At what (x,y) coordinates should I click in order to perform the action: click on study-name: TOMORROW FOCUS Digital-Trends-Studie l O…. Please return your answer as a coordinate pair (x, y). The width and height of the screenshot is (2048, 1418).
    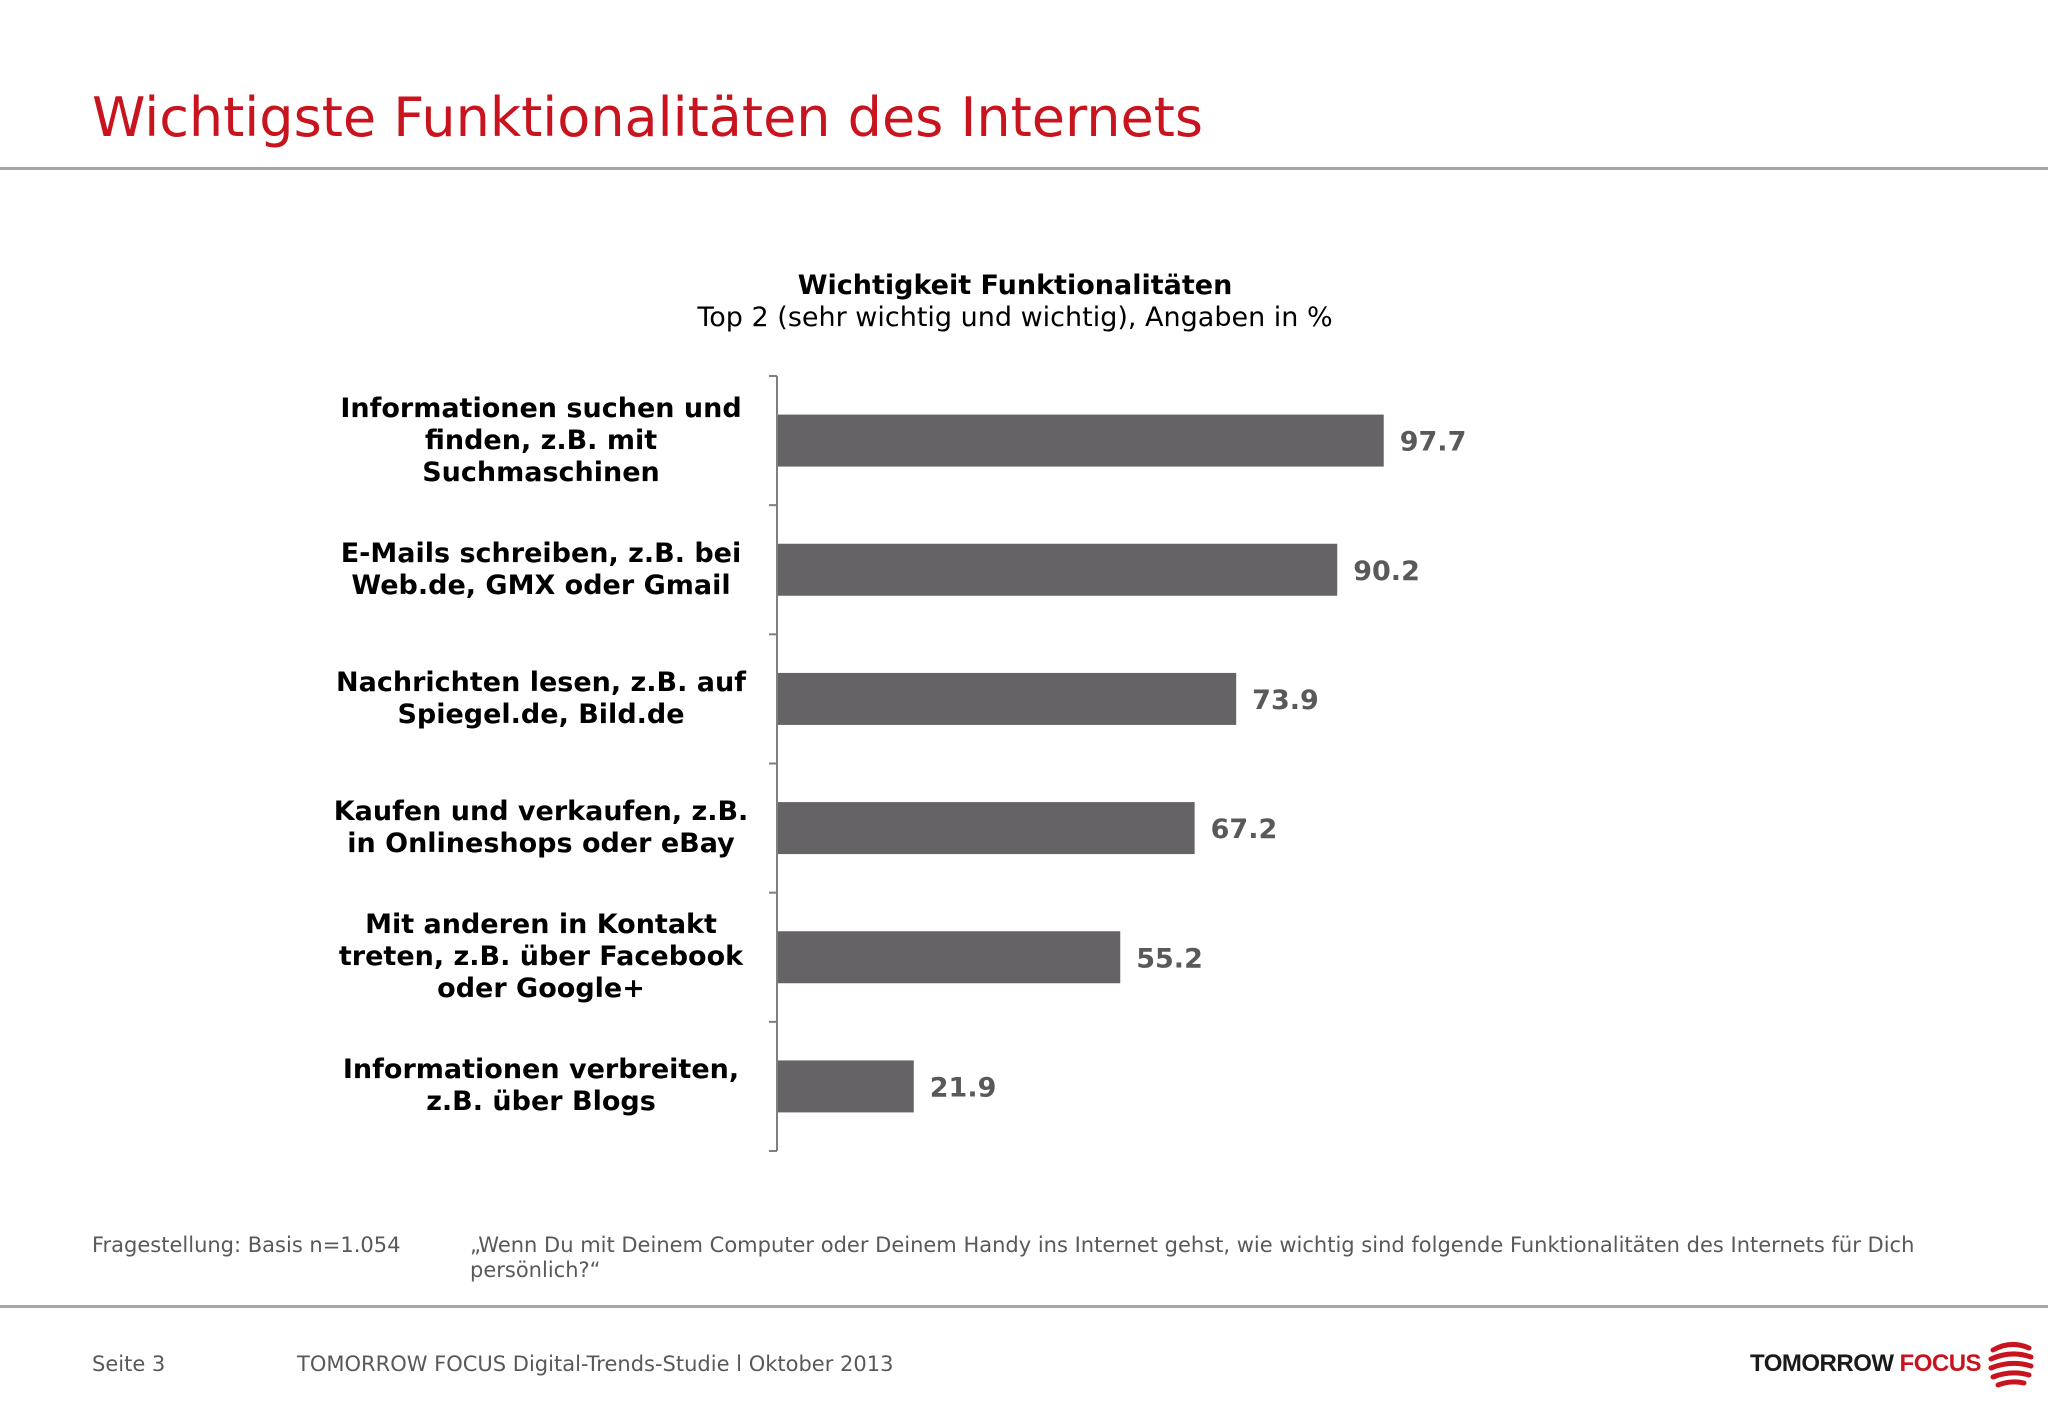
    Looking at the image, I should click on (595, 1364).